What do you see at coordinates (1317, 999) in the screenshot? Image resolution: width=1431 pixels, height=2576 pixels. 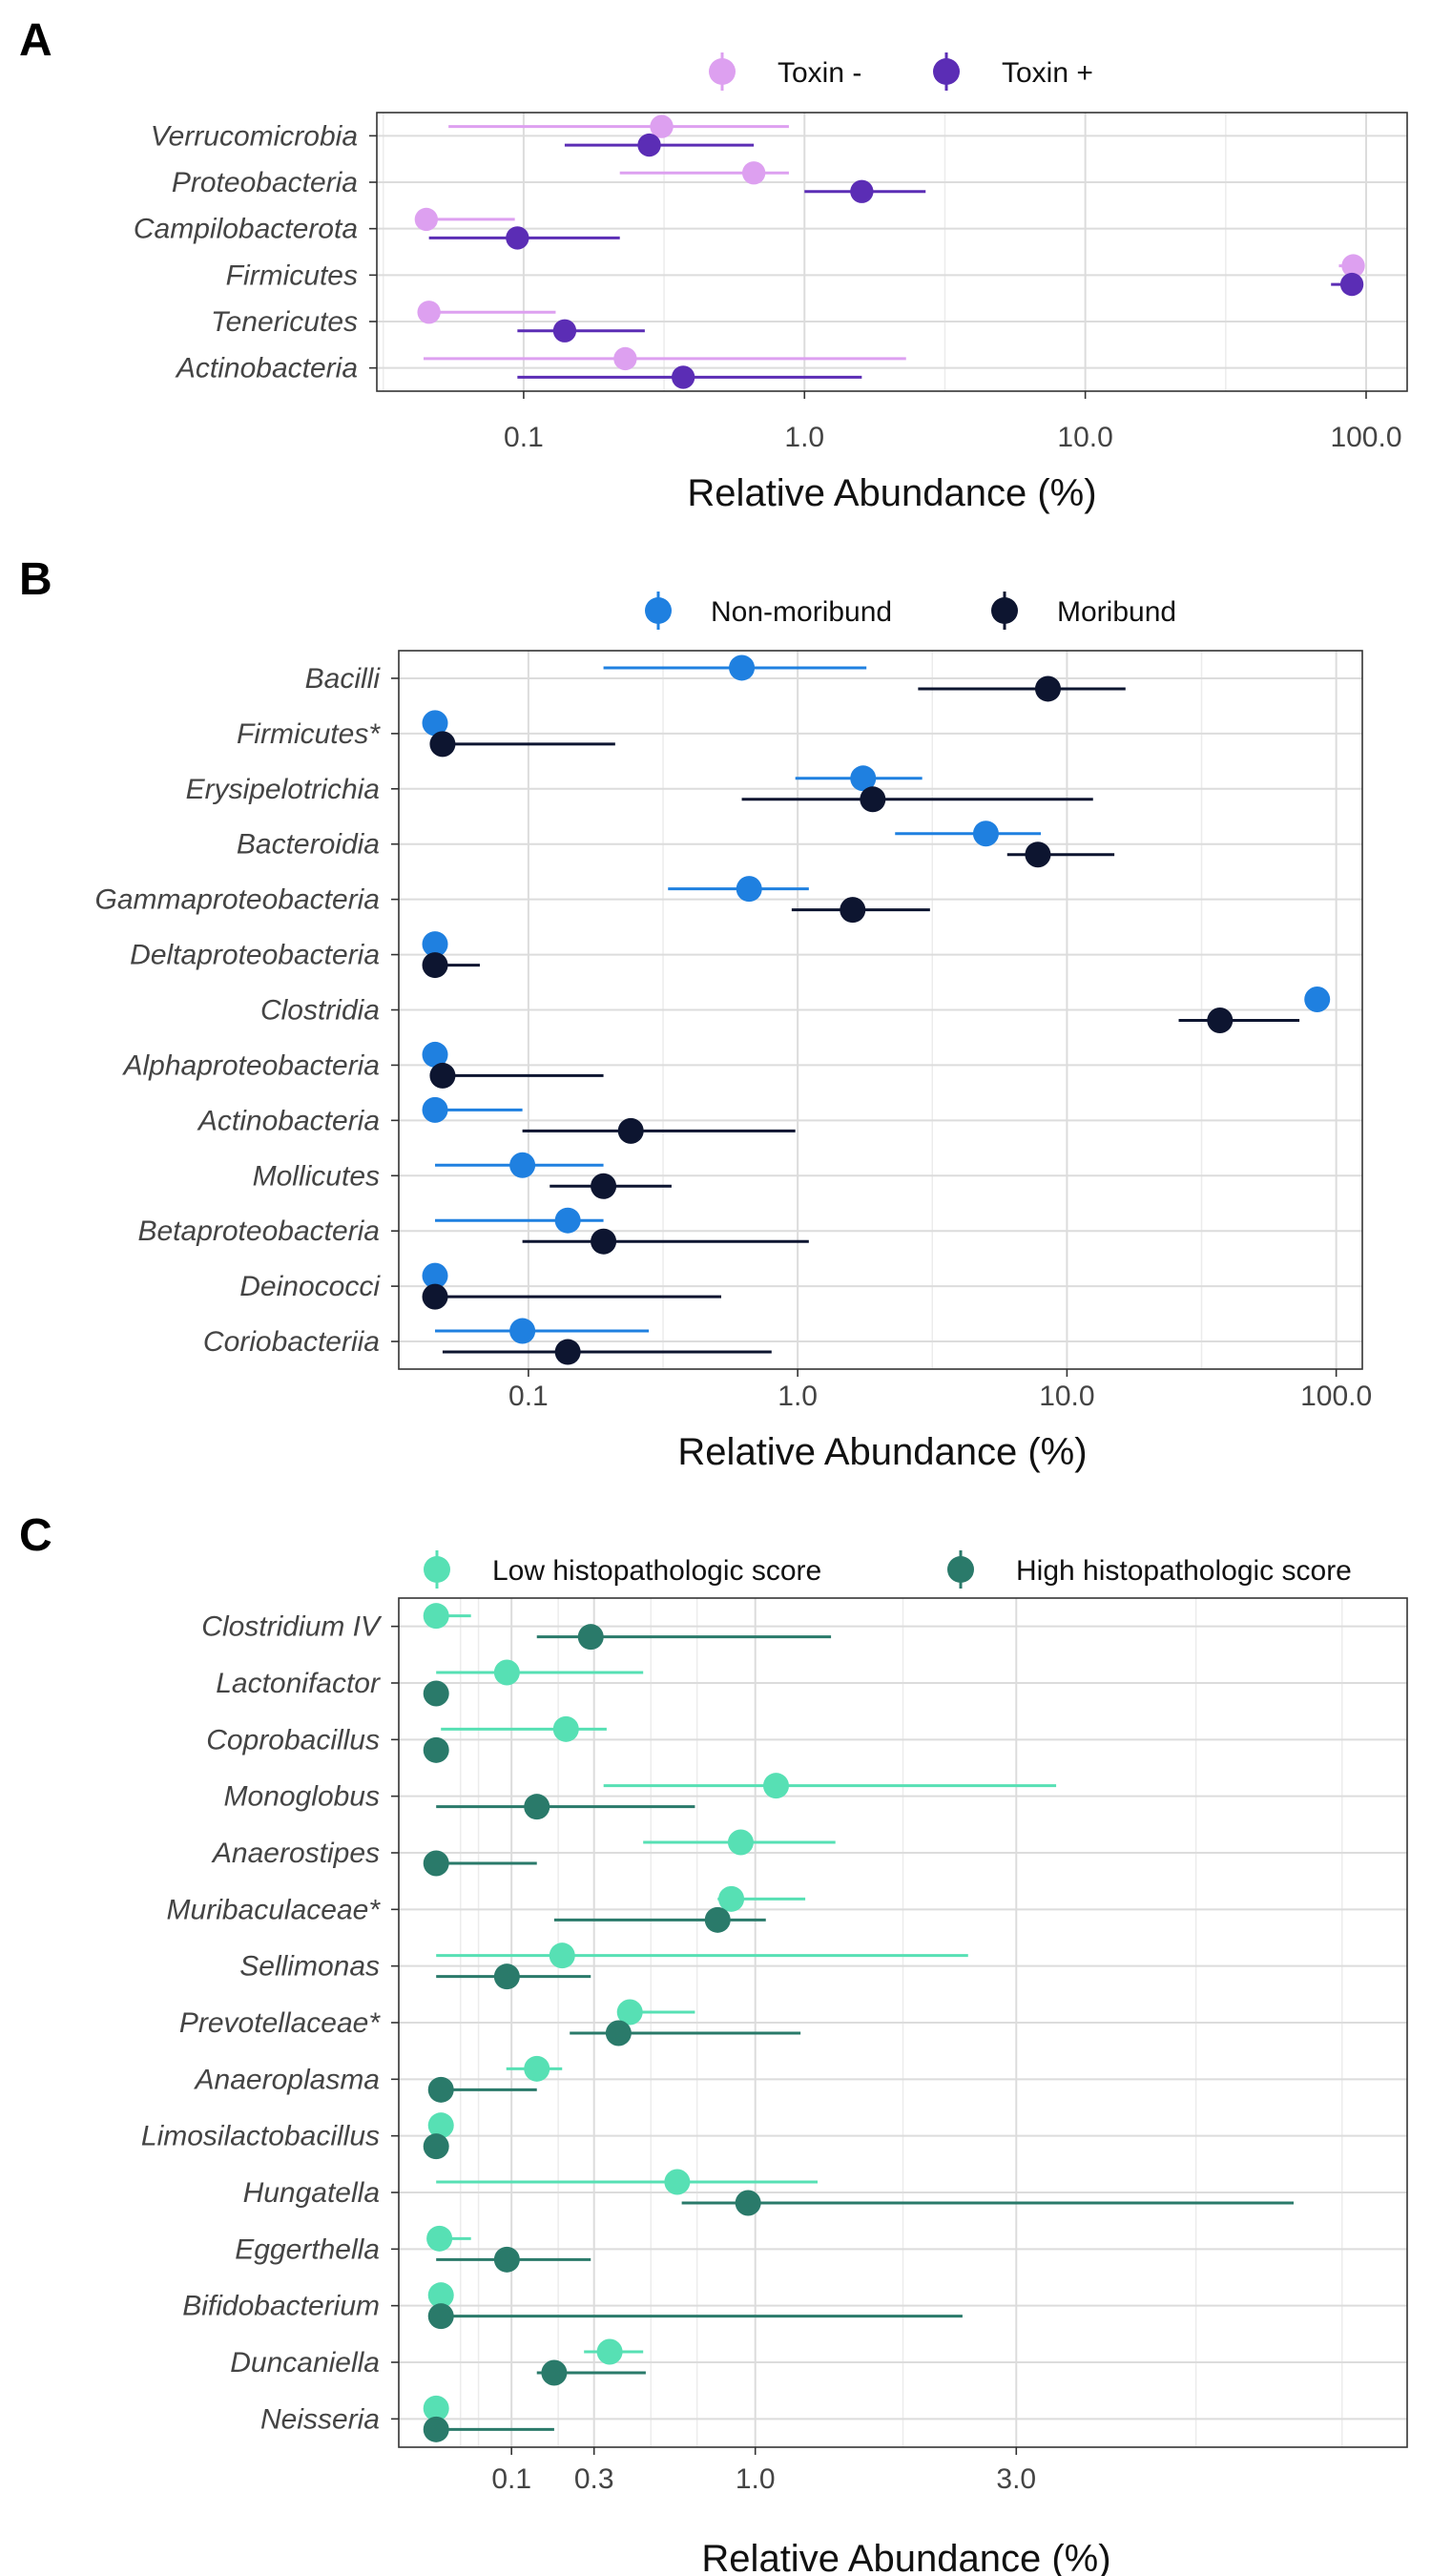 I see `point-non-moribund-clostridia` at bounding box center [1317, 999].